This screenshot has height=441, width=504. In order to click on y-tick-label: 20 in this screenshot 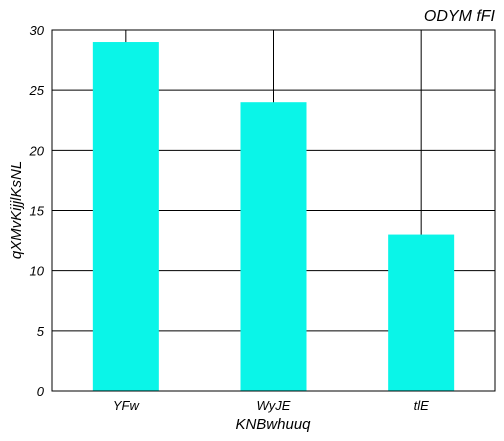, I will do `click(37, 150)`.